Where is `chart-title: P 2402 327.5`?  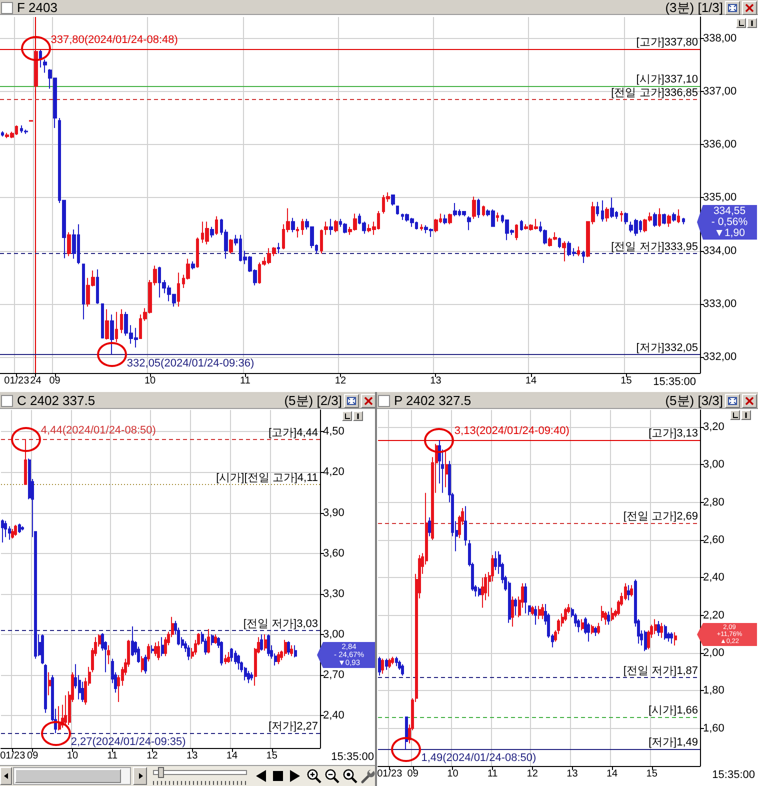
chart-title: P 2402 327.5 is located at coordinates (433, 400).